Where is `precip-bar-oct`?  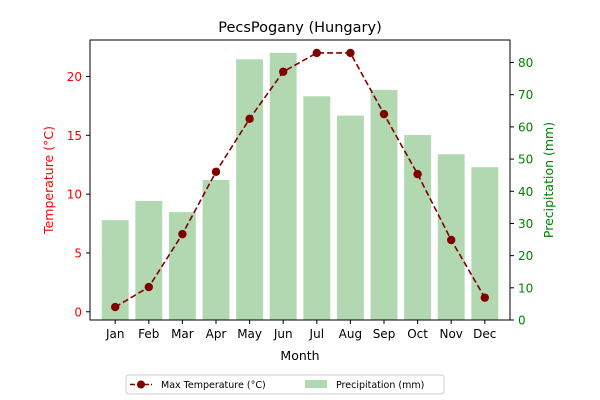
precip-bar-oct is located at coordinates (418, 227).